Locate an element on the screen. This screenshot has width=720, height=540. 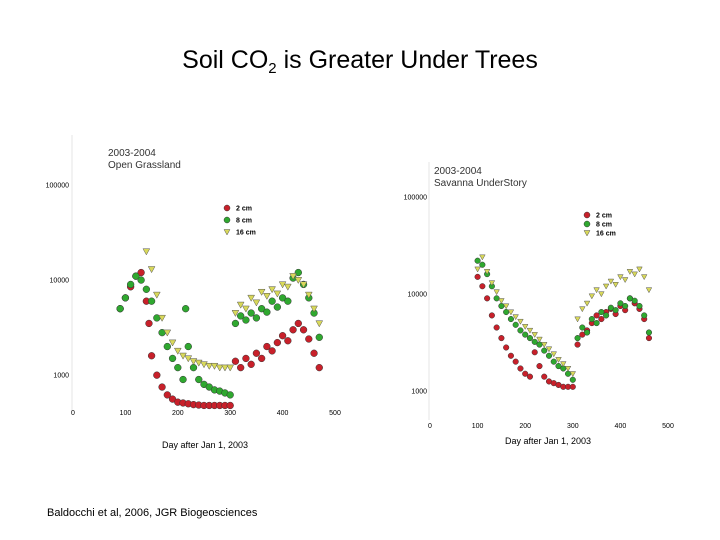
series-8-cm is located at coordinates (563, 320).